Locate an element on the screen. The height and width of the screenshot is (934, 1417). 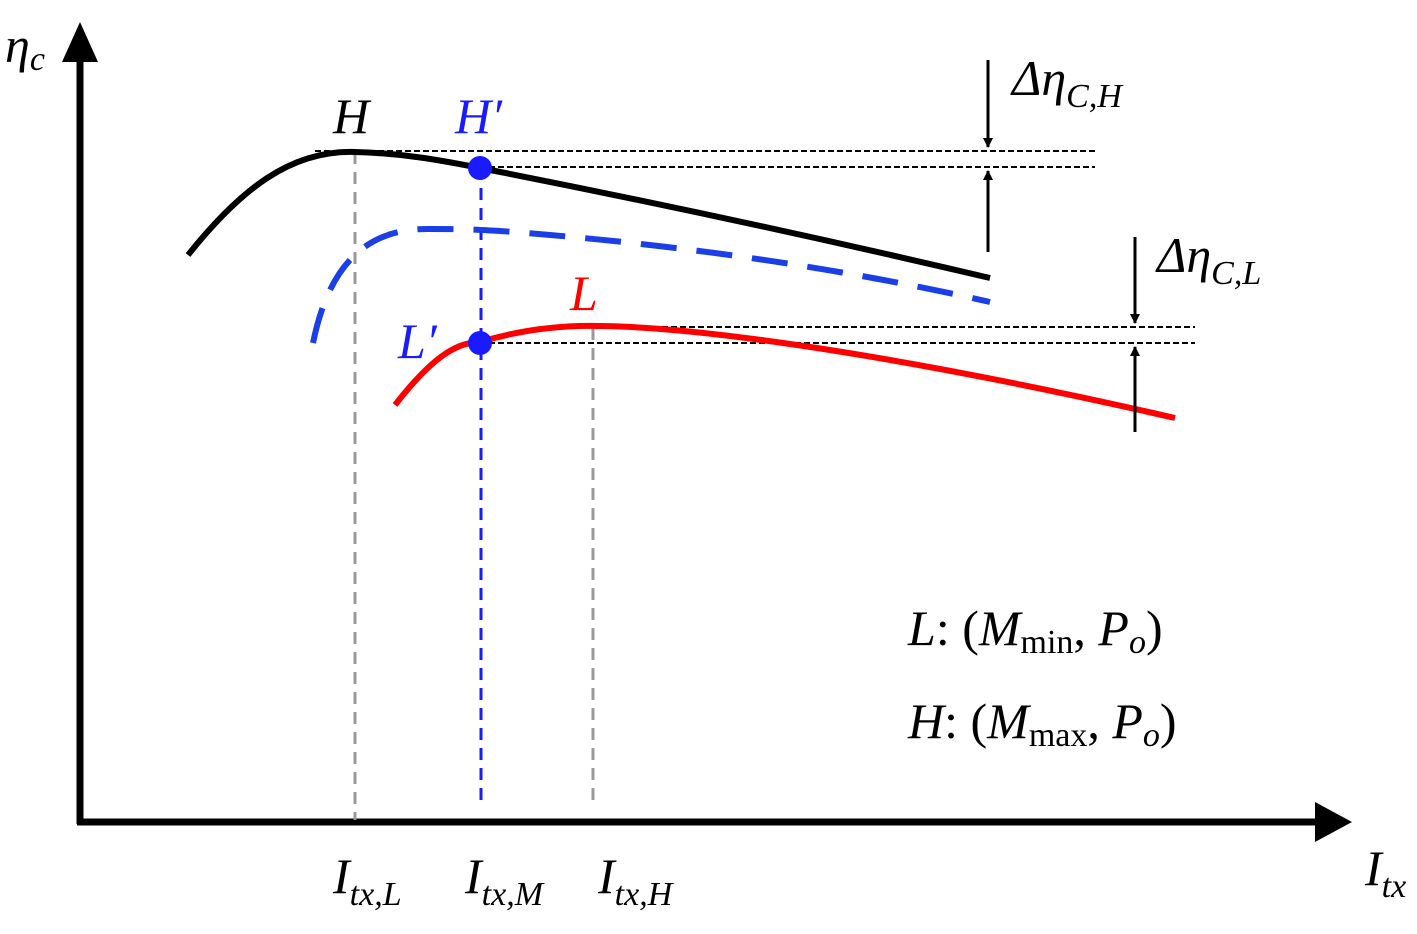
y-axis-label: ηc is located at coordinates (25, 47).